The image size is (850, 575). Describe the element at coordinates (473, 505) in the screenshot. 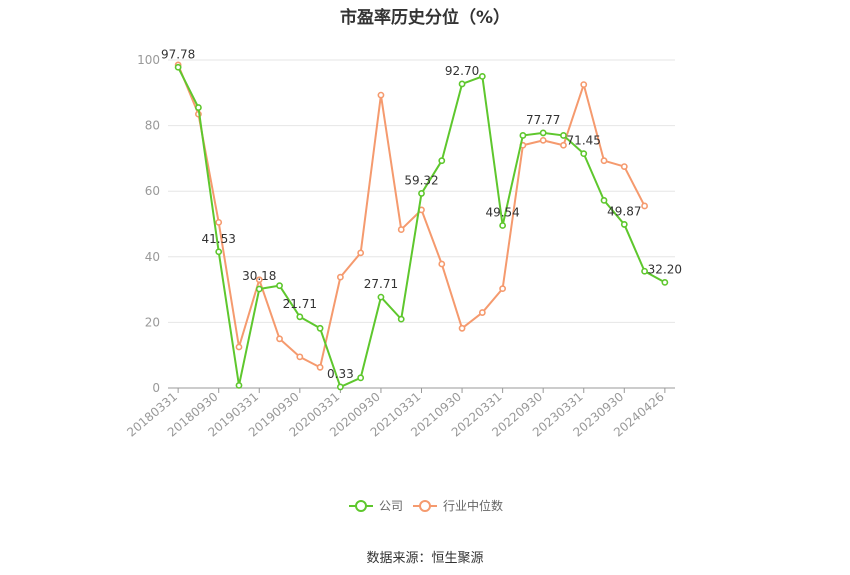

I see `legend-label-1: 行业中位数` at that location.